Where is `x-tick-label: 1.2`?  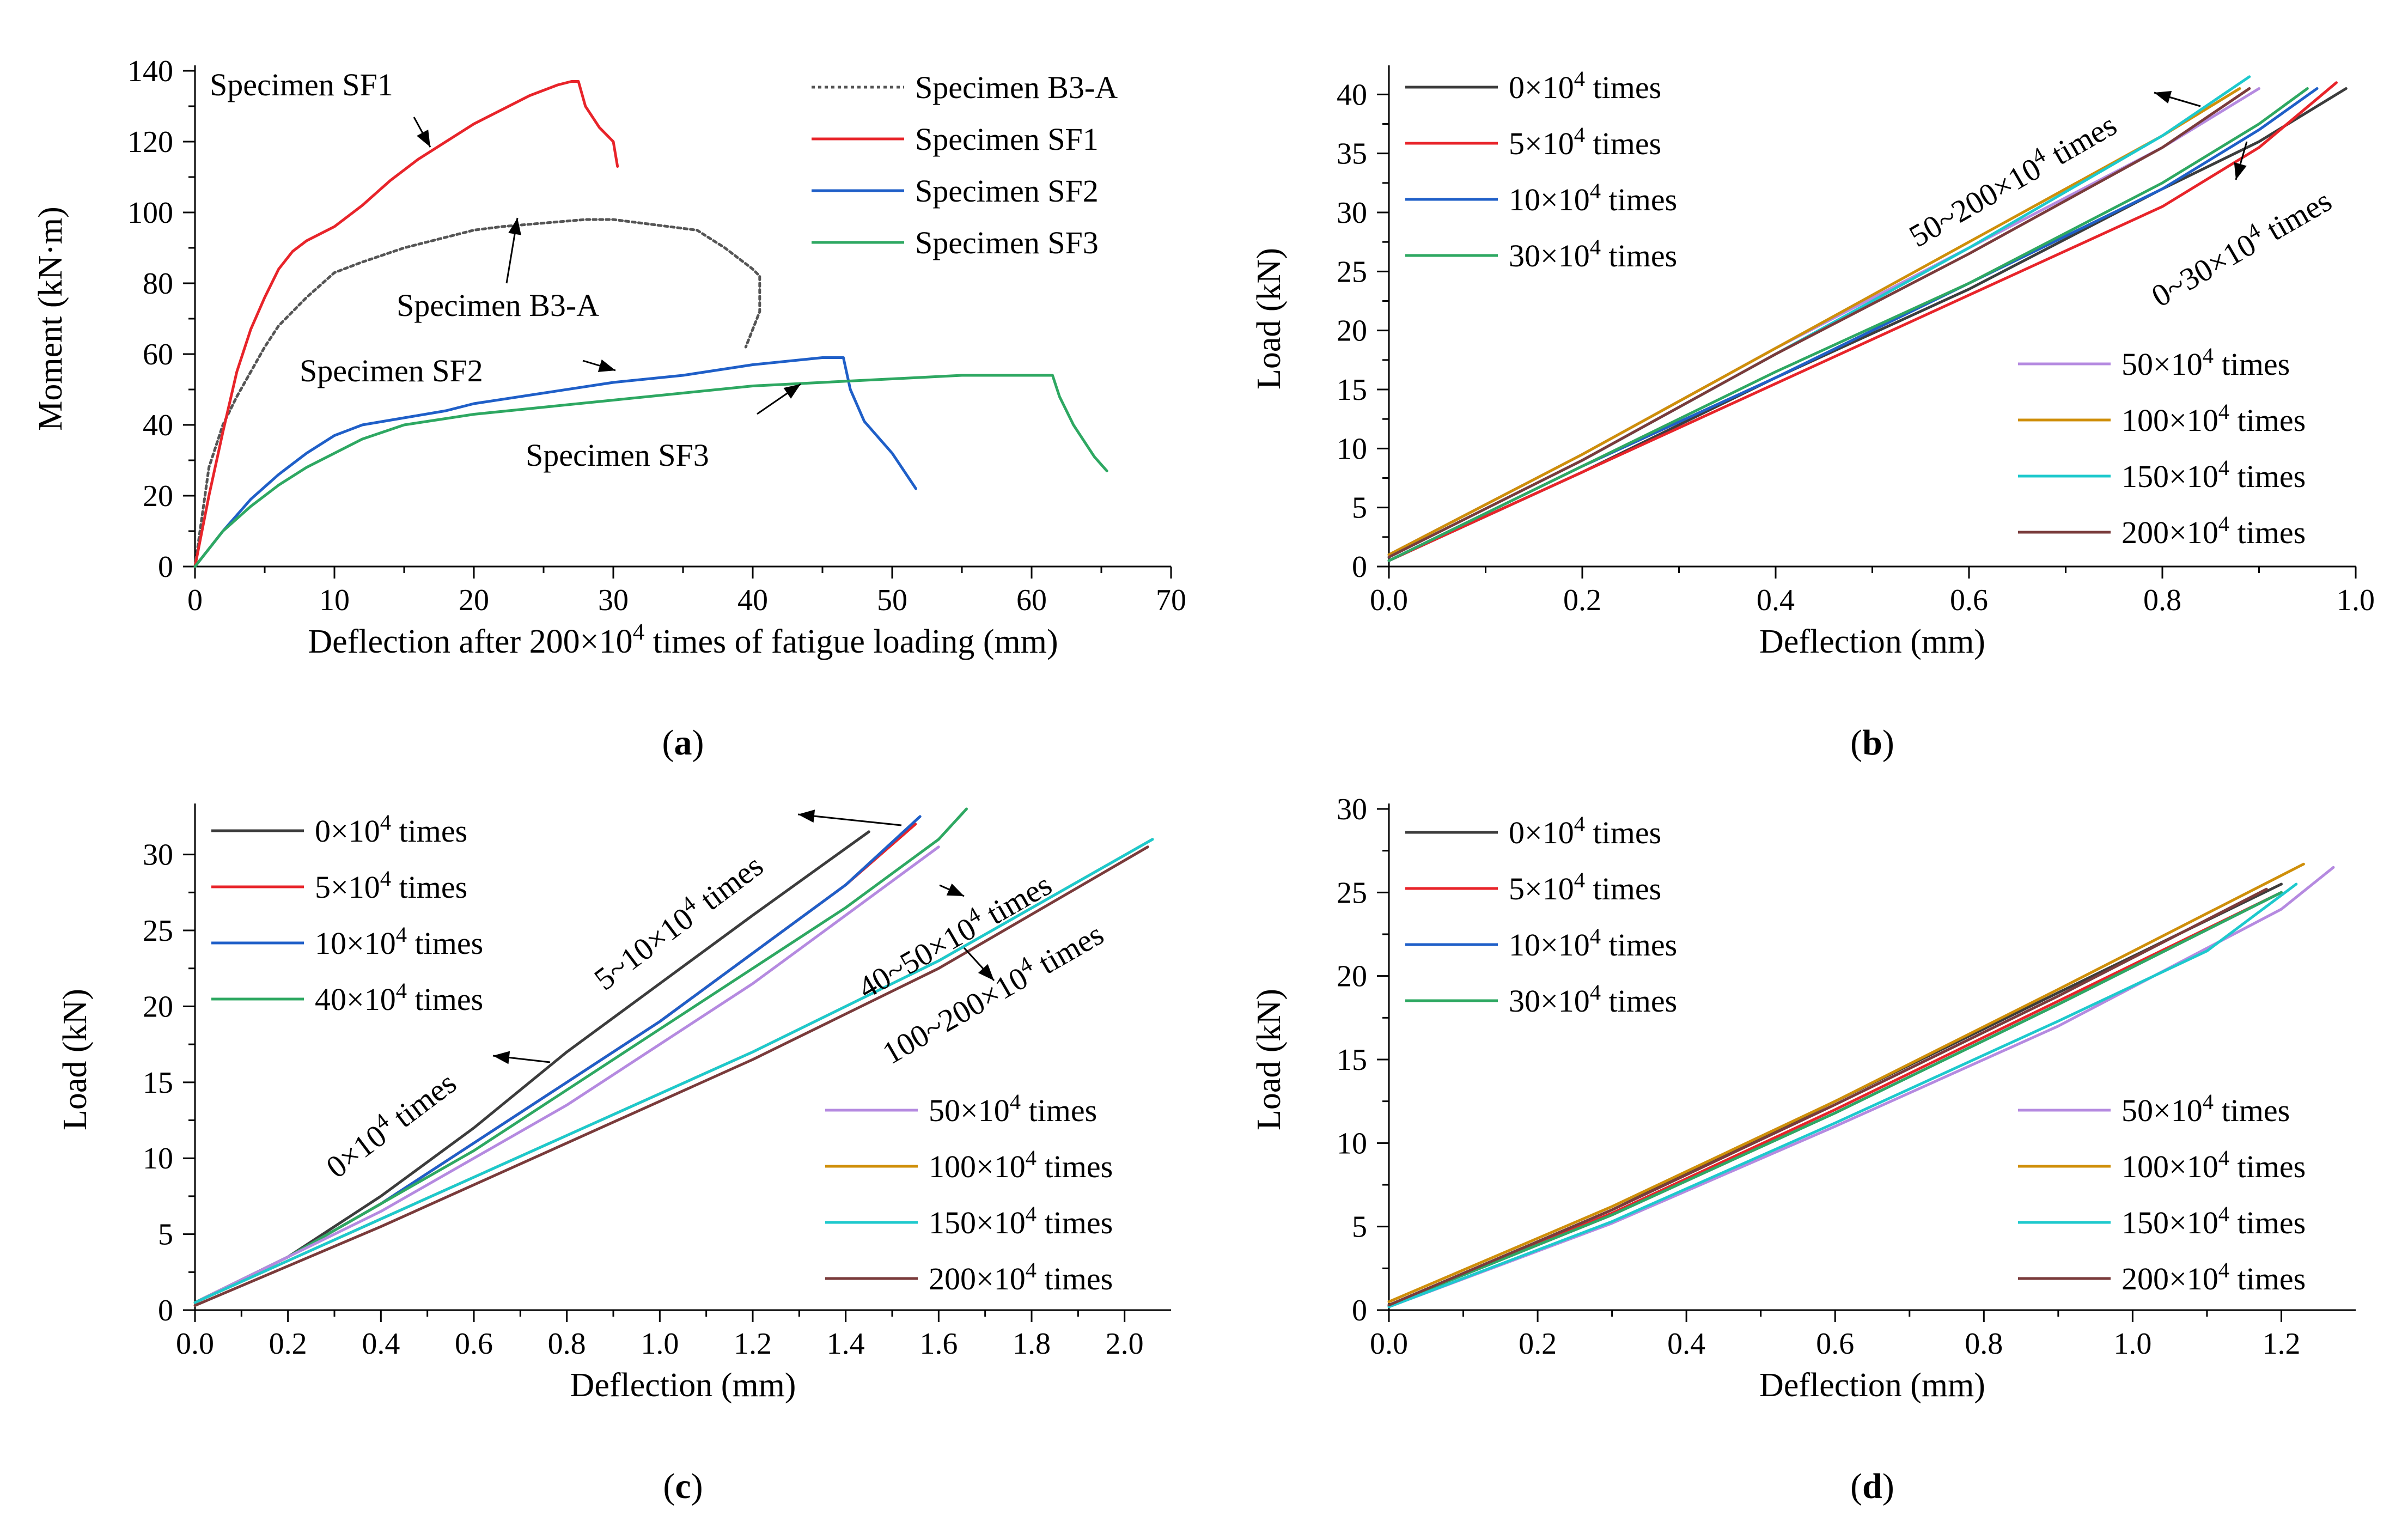
x-tick-label: 1.2 is located at coordinates (2281, 1344).